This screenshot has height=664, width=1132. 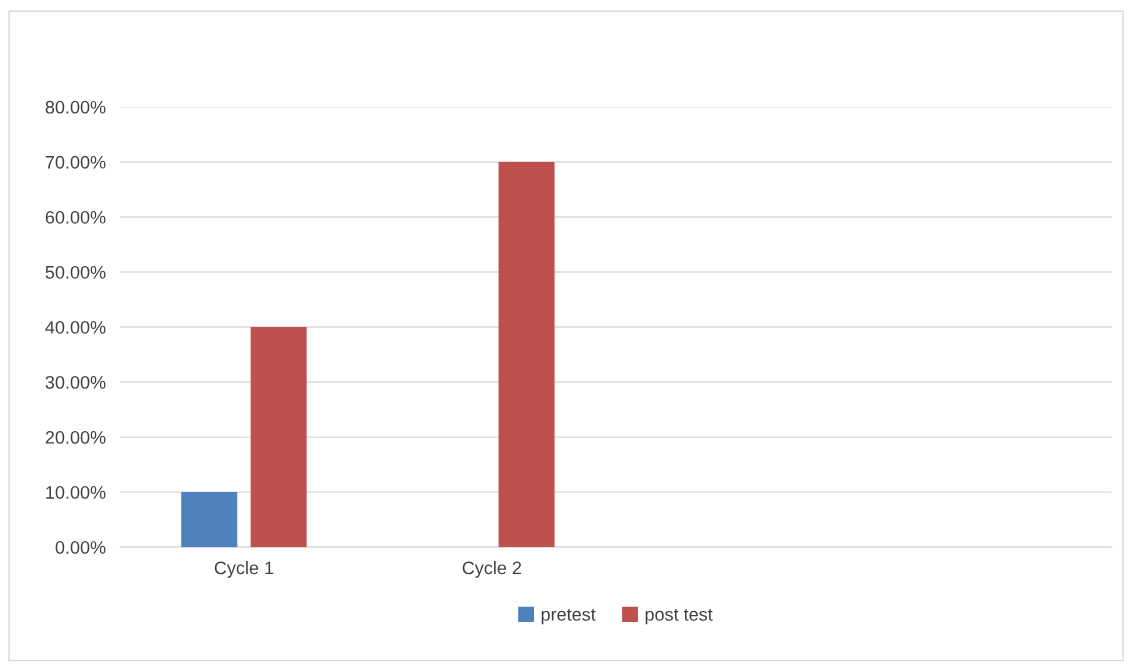 What do you see at coordinates (75, 382) in the screenshot?
I see `y-tick-label: 30.00%` at bounding box center [75, 382].